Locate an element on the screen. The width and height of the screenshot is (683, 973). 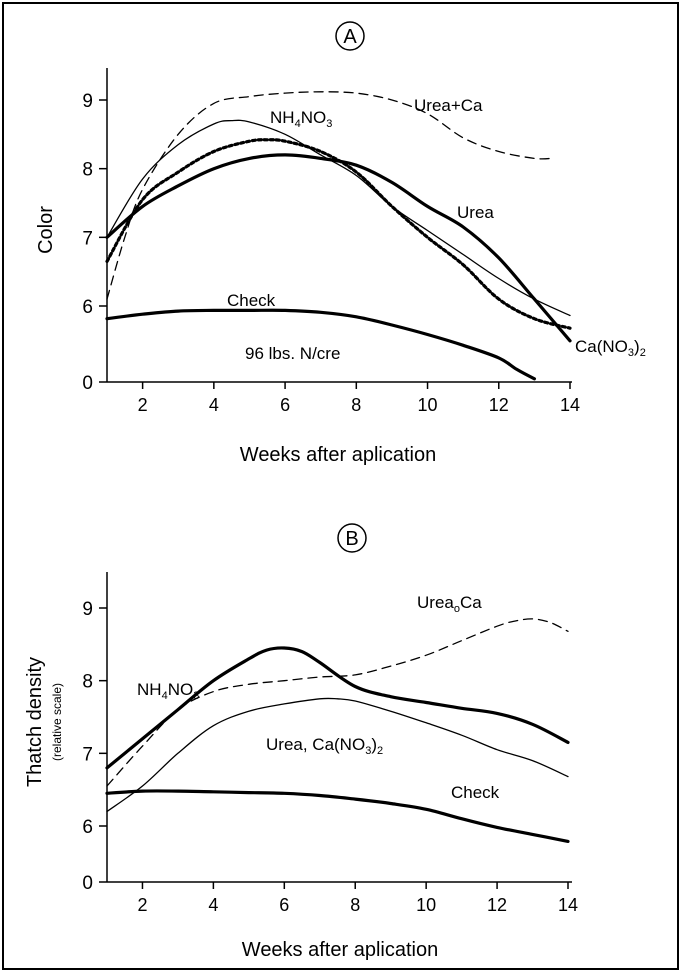
panel-b-x-axis-label: Weeks after aplication is located at coordinates (340, 950).